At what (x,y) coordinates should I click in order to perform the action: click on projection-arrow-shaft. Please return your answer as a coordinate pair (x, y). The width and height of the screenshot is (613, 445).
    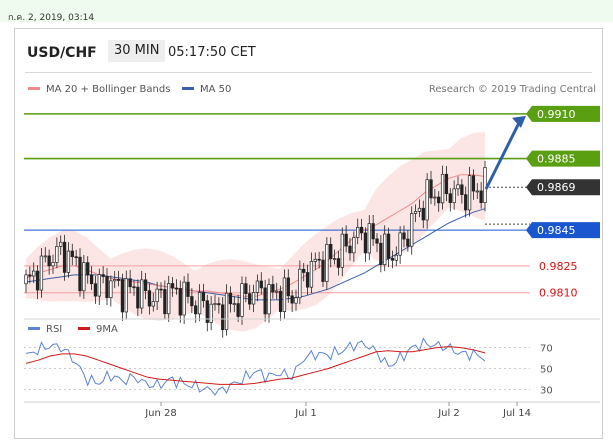
    Looking at the image, I should click on (503, 155).